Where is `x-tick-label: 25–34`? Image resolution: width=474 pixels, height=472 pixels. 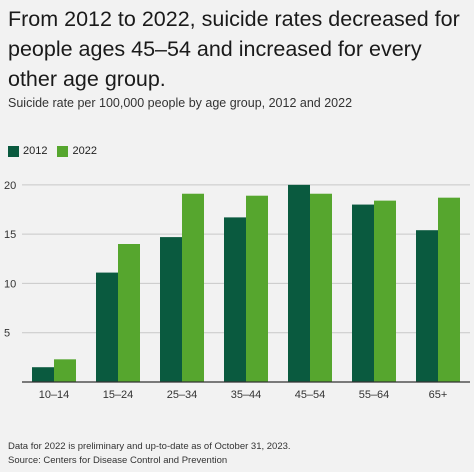 x-tick-label: 25–34 is located at coordinates (182, 395).